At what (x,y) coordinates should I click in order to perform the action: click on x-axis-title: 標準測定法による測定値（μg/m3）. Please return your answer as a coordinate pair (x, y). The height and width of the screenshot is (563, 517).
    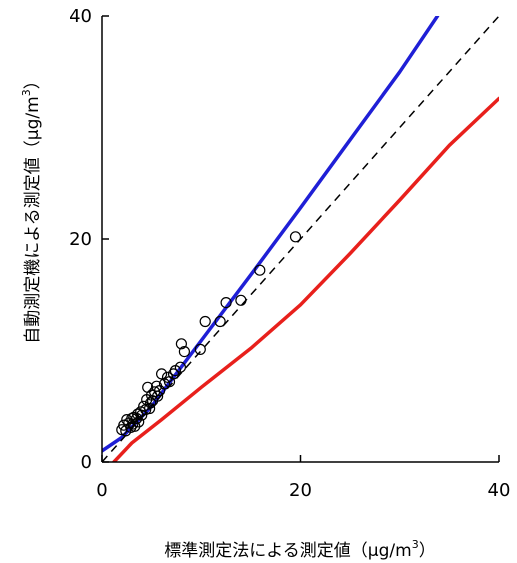
    Looking at the image, I should click on (299, 549).